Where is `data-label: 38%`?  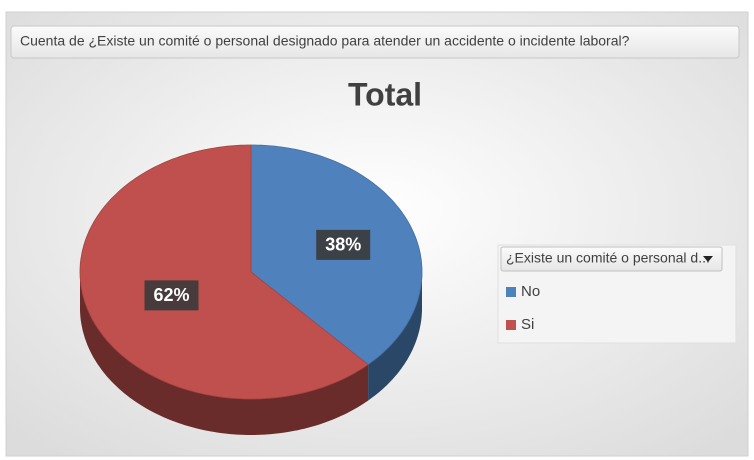 data-label: 38% is located at coordinates (343, 245).